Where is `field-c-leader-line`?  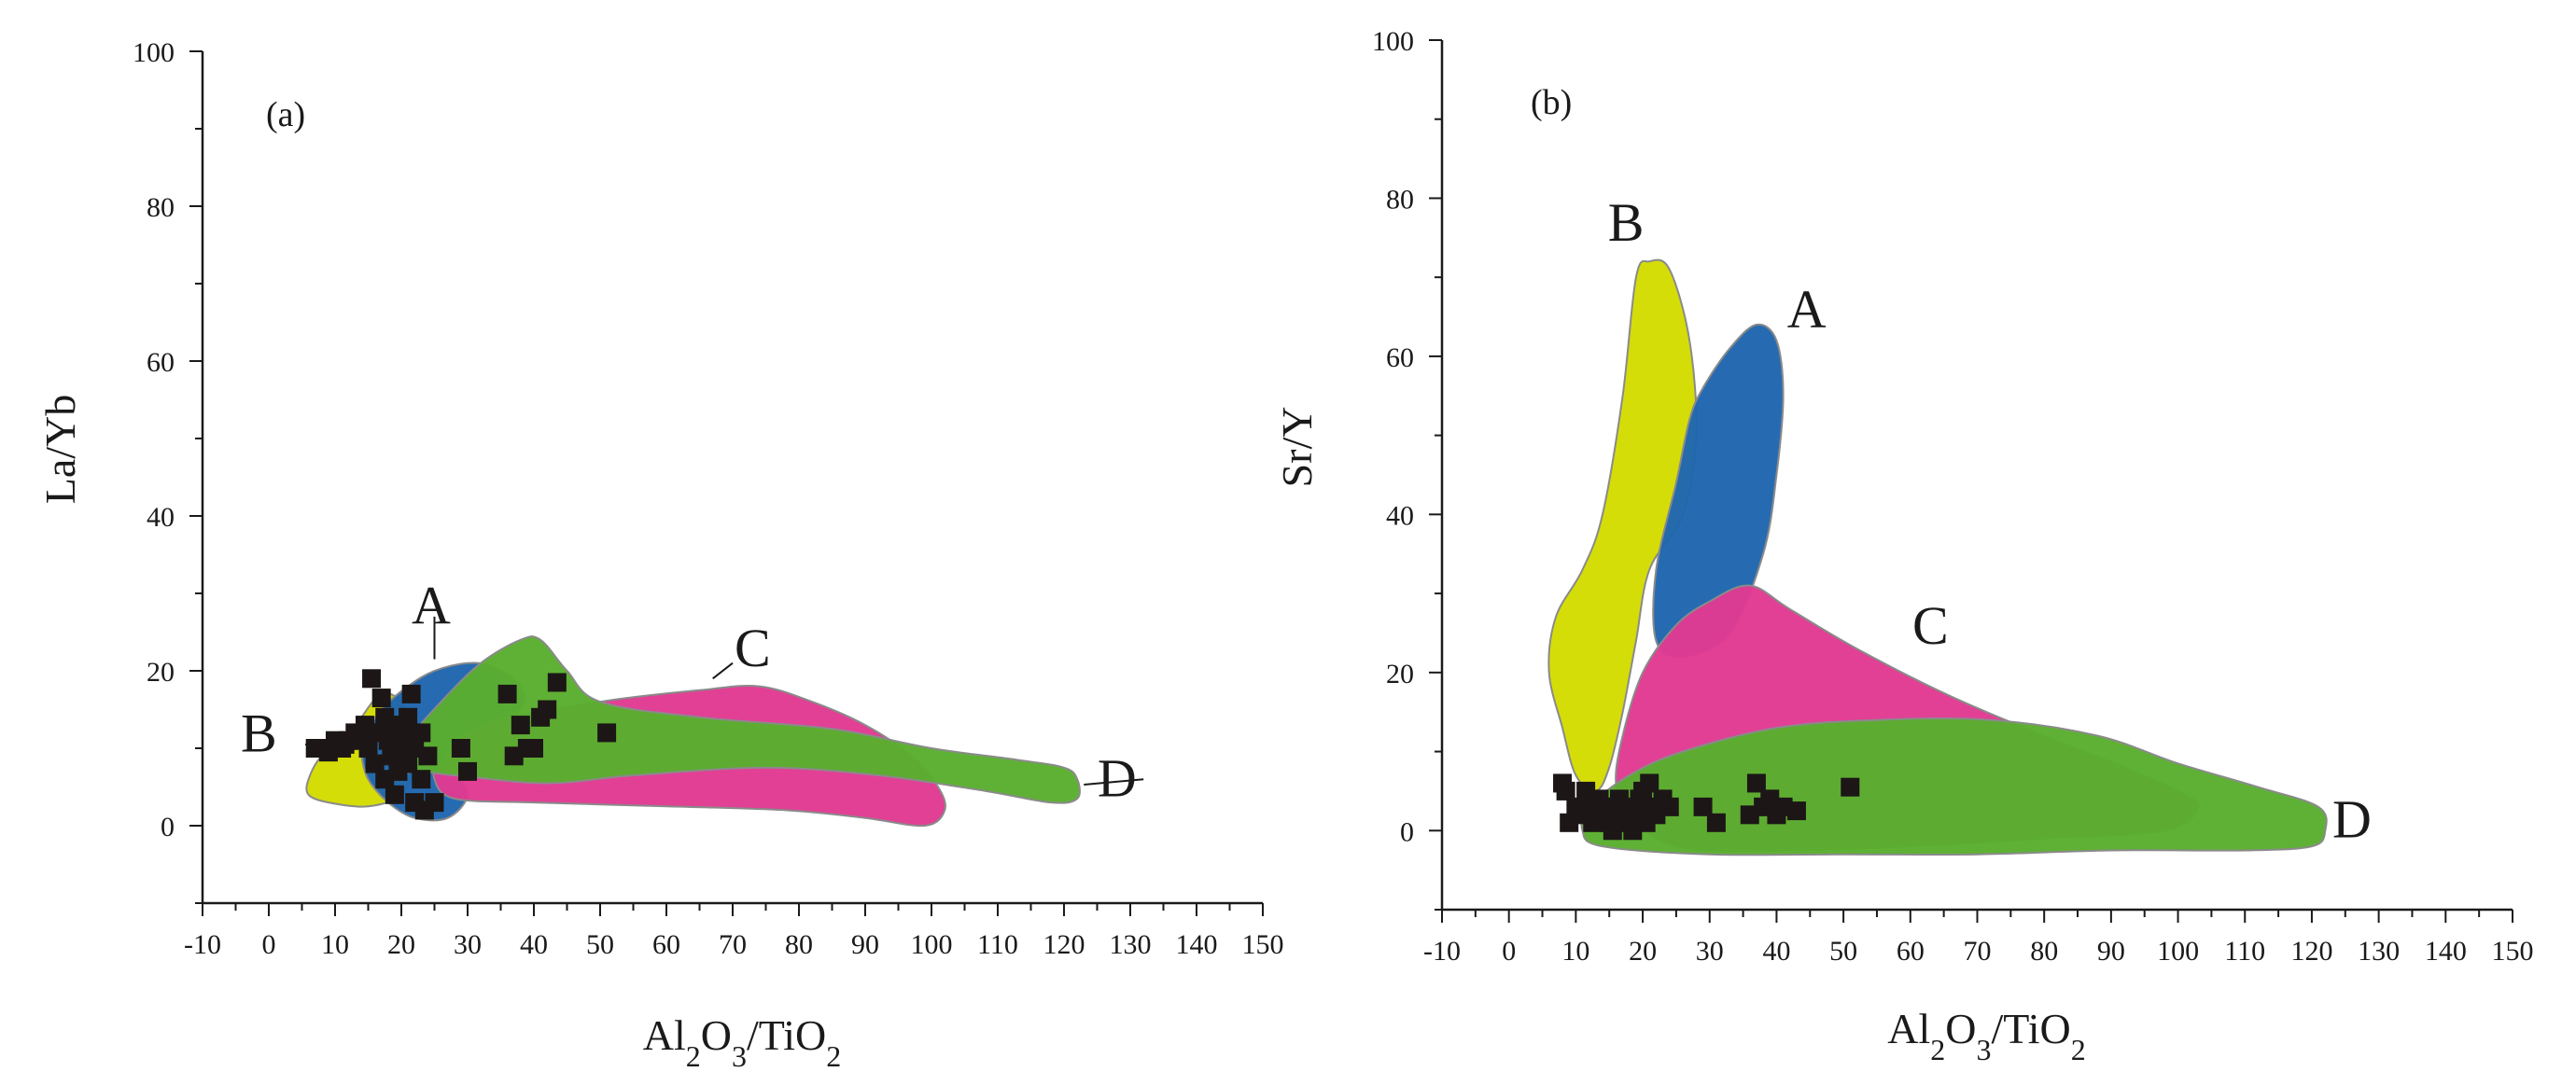 field-c-leader-line is located at coordinates (723, 670).